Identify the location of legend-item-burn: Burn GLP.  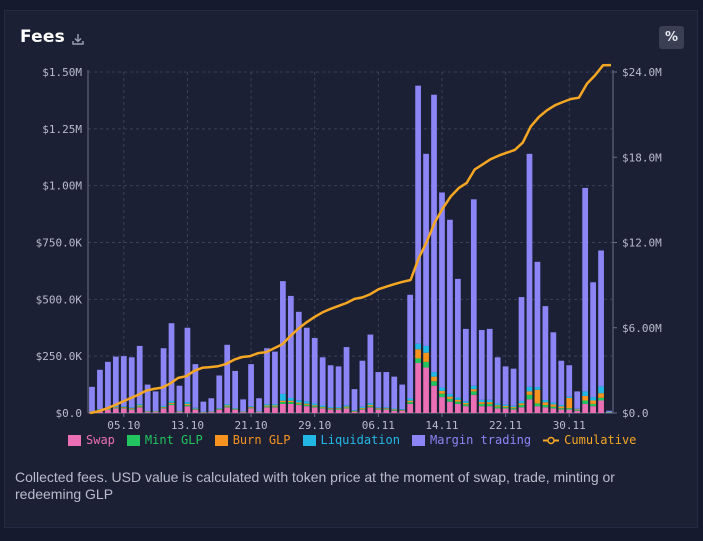
(252, 440).